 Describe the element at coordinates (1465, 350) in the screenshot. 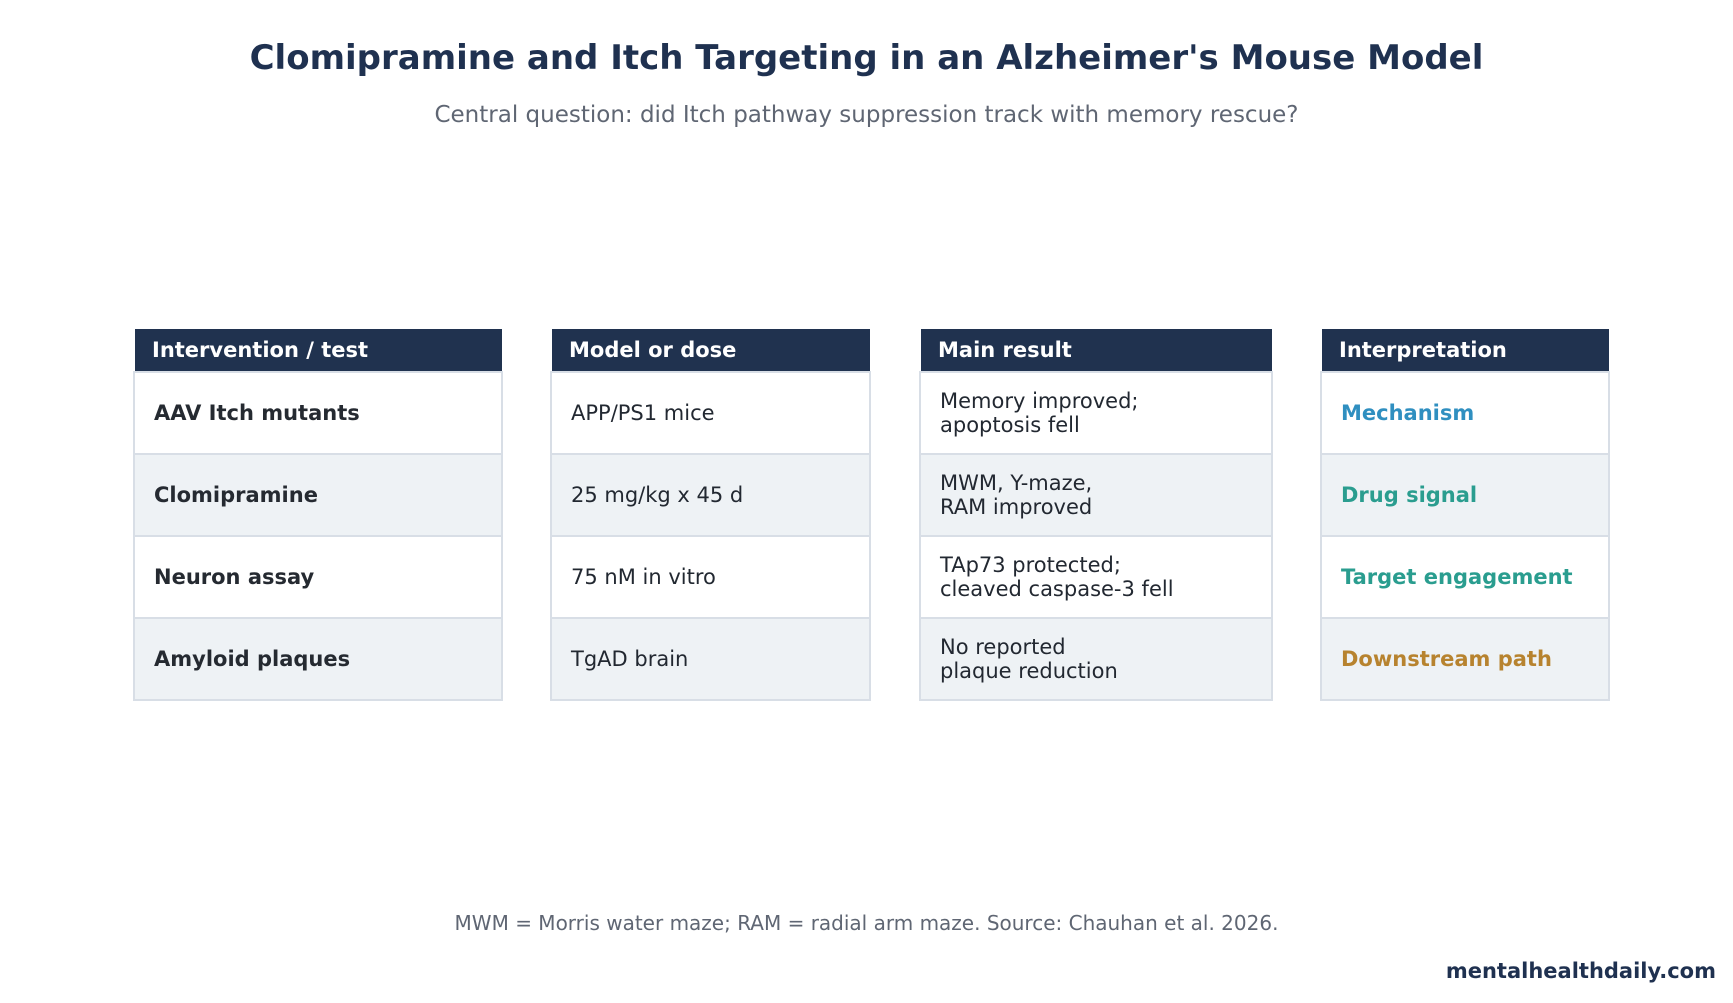

I see `column-header-interpretation: Interpretation` at that location.